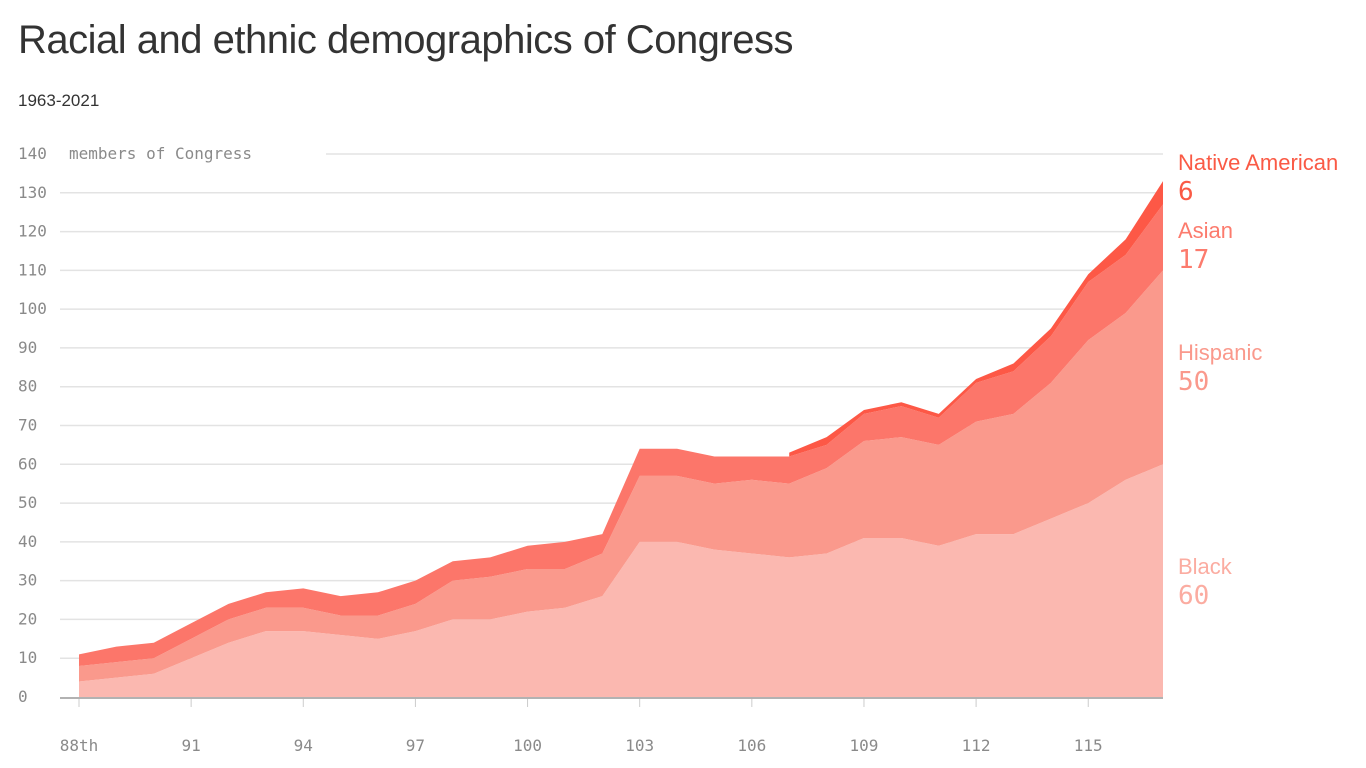  What do you see at coordinates (23, 696) in the screenshot?
I see `y-tick-label: 0` at bounding box center [23, 696].